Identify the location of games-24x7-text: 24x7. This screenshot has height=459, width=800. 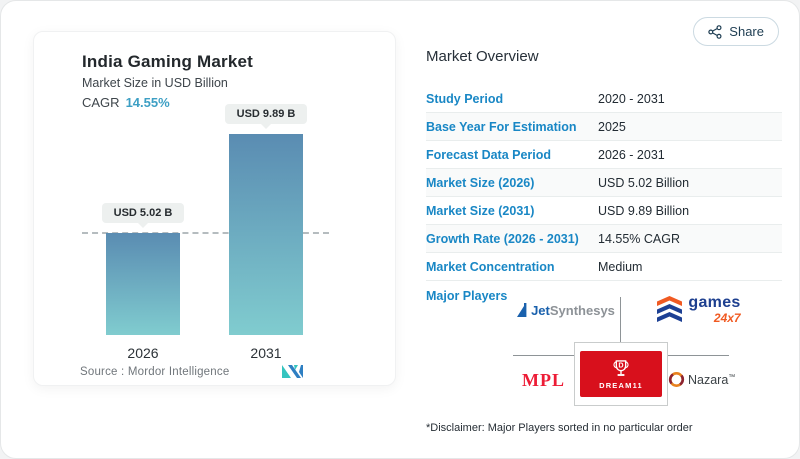
(727, 318).